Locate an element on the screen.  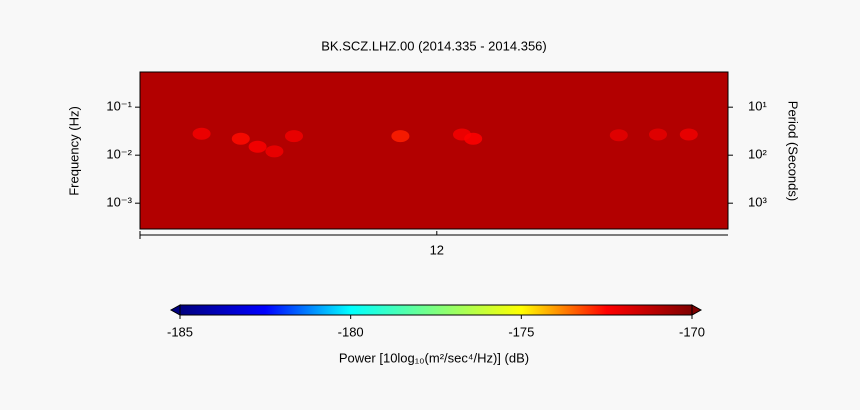
y-tick-label: 10⁻² is located at coordinates (119, 154).